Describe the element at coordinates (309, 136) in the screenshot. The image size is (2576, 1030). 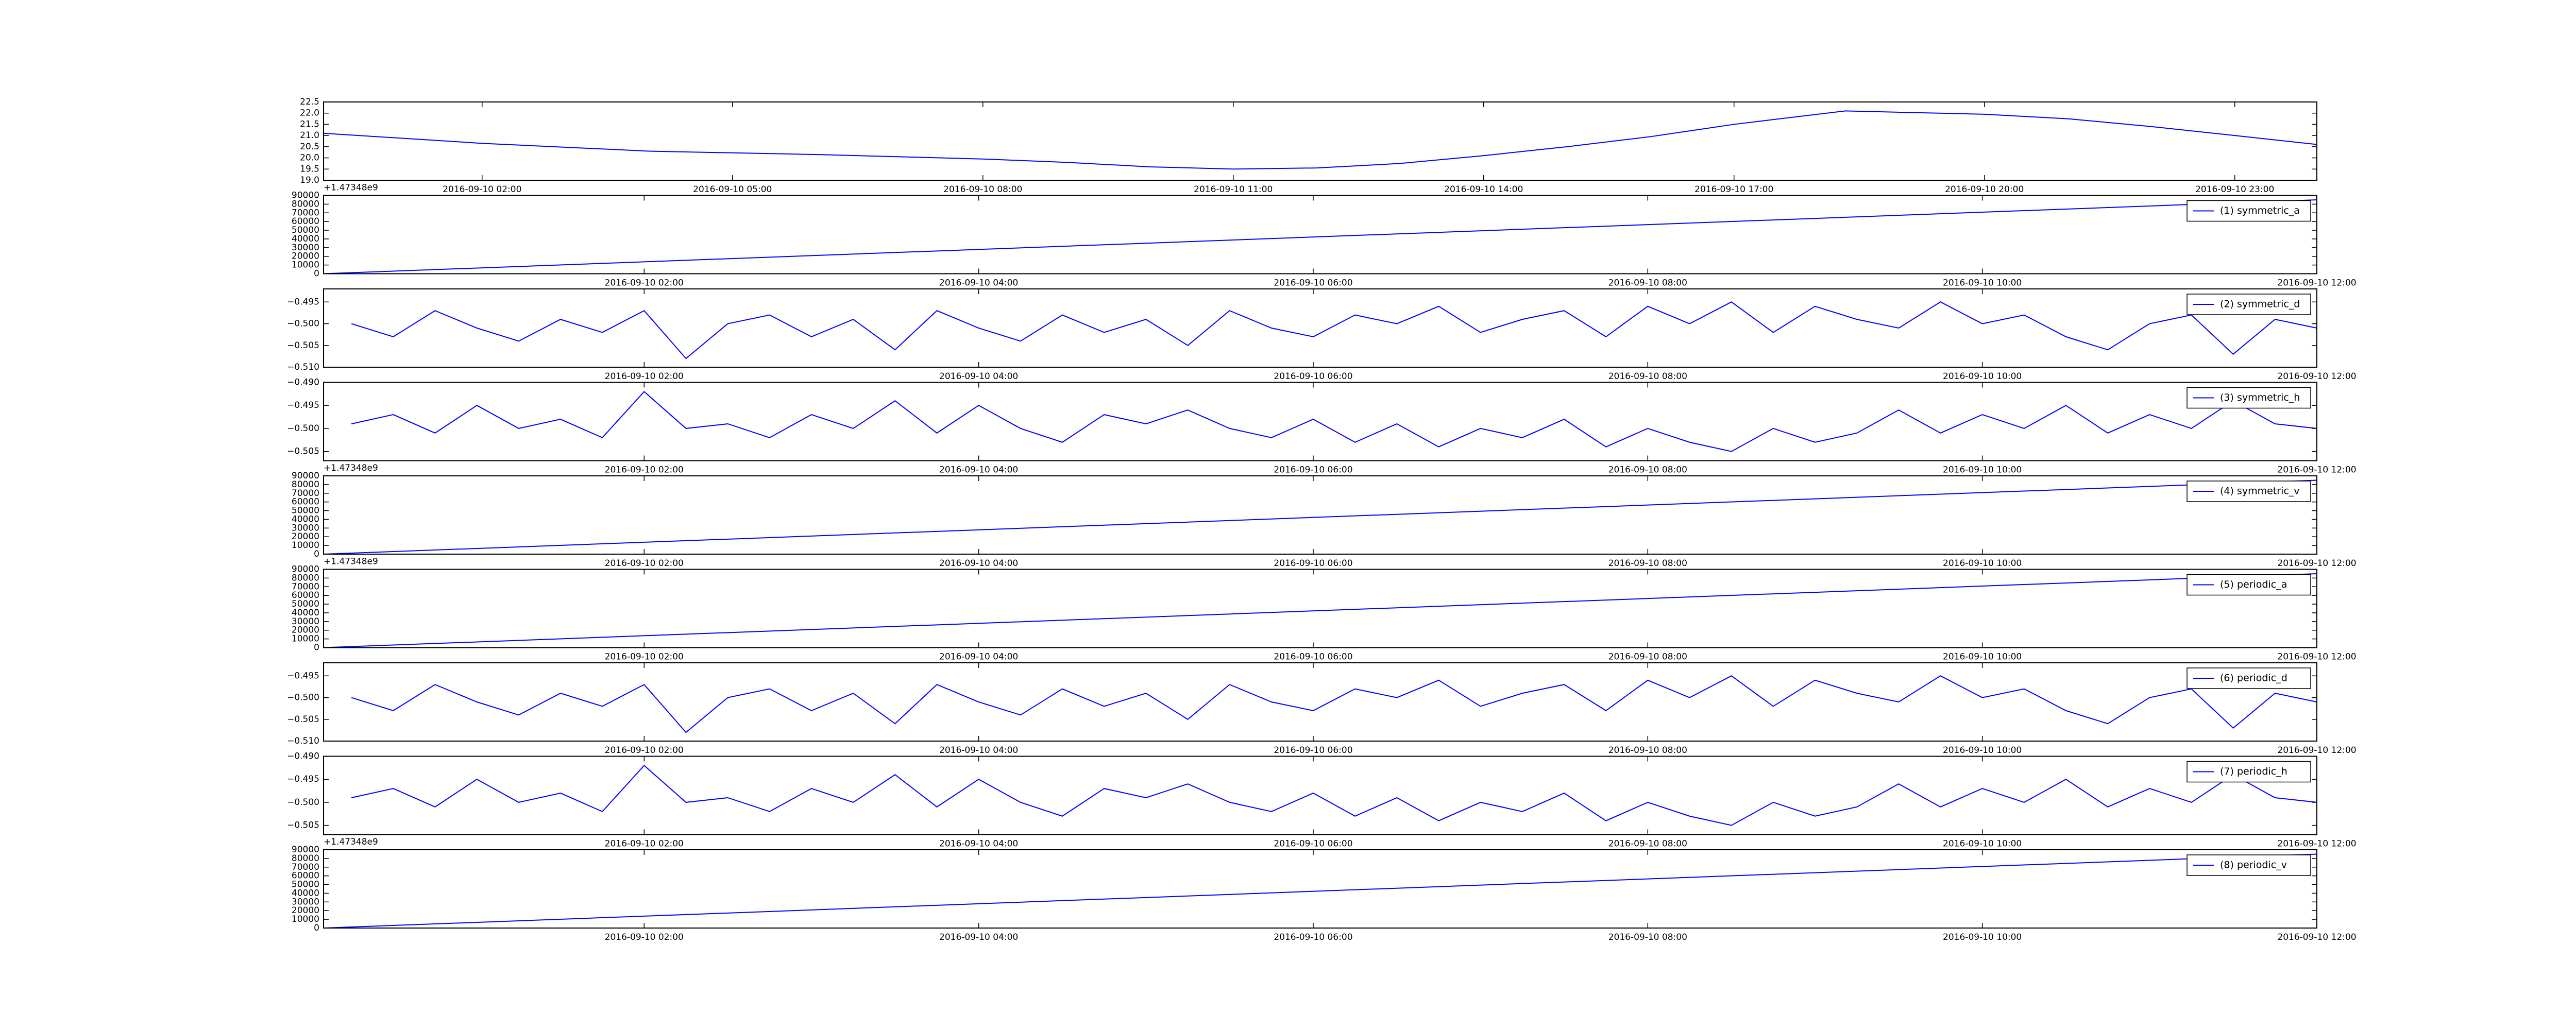
I see `y-tick-label: 21.0` at that location.